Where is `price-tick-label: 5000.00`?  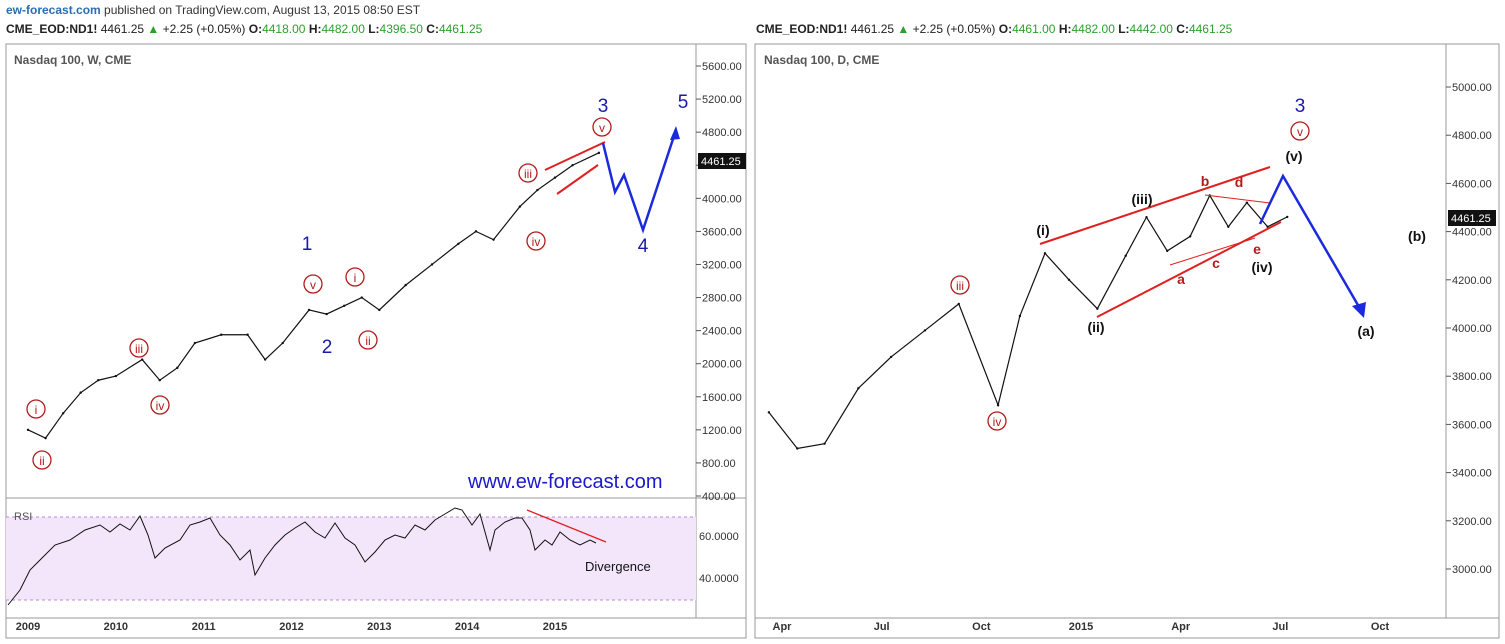 price-tick-label: 5000.00 is located at coordinates (1472, 88).